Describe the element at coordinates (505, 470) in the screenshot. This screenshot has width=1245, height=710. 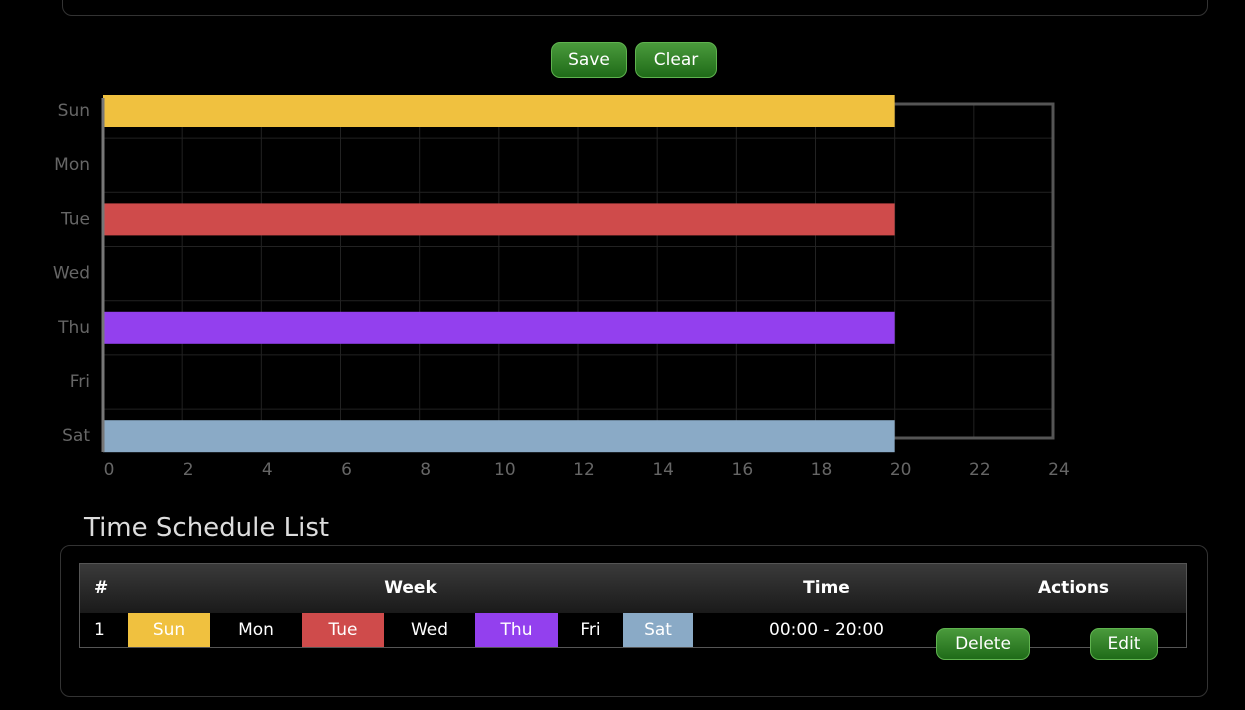
I see `x-tick-label: 10` at that location.